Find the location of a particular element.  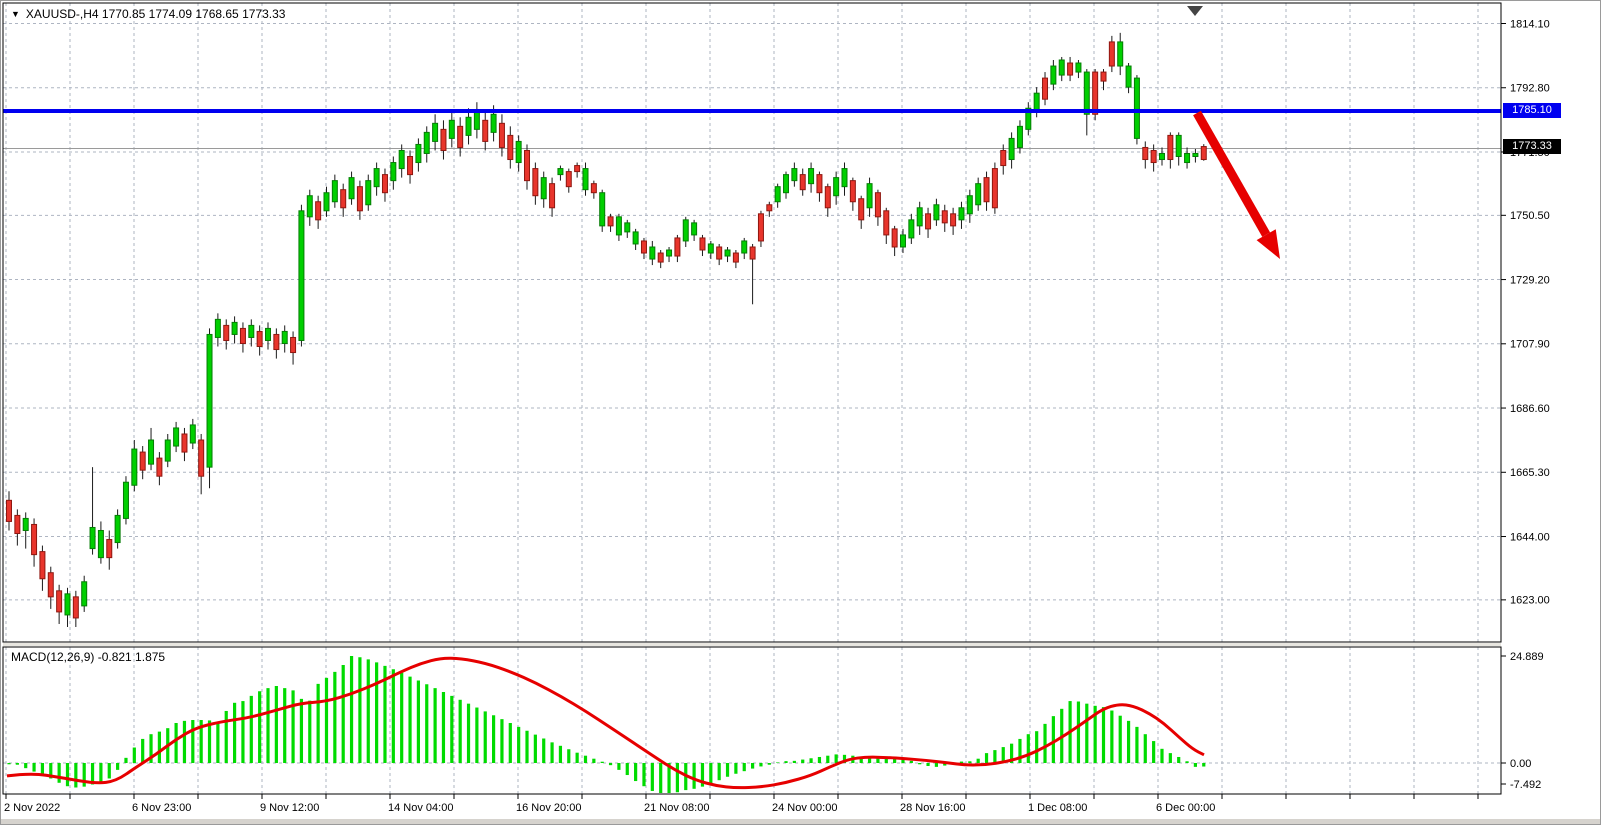

window-bottom-strip is located at coordinates (800, 821).